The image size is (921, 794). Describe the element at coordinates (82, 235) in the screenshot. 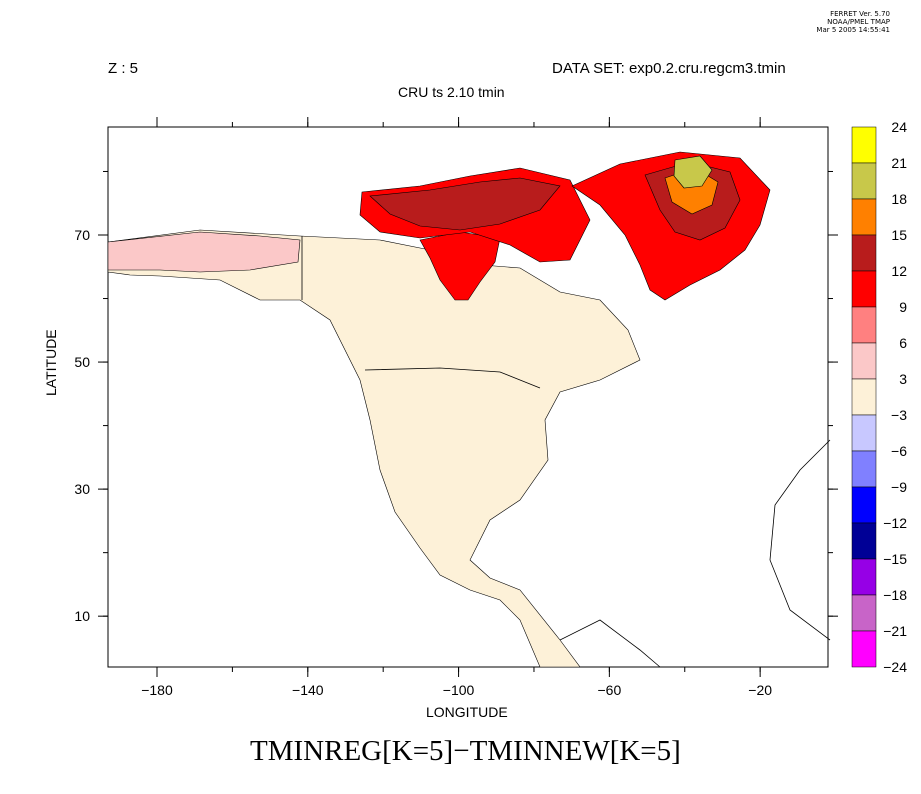

I see `y-tick-label: 70` at that location.